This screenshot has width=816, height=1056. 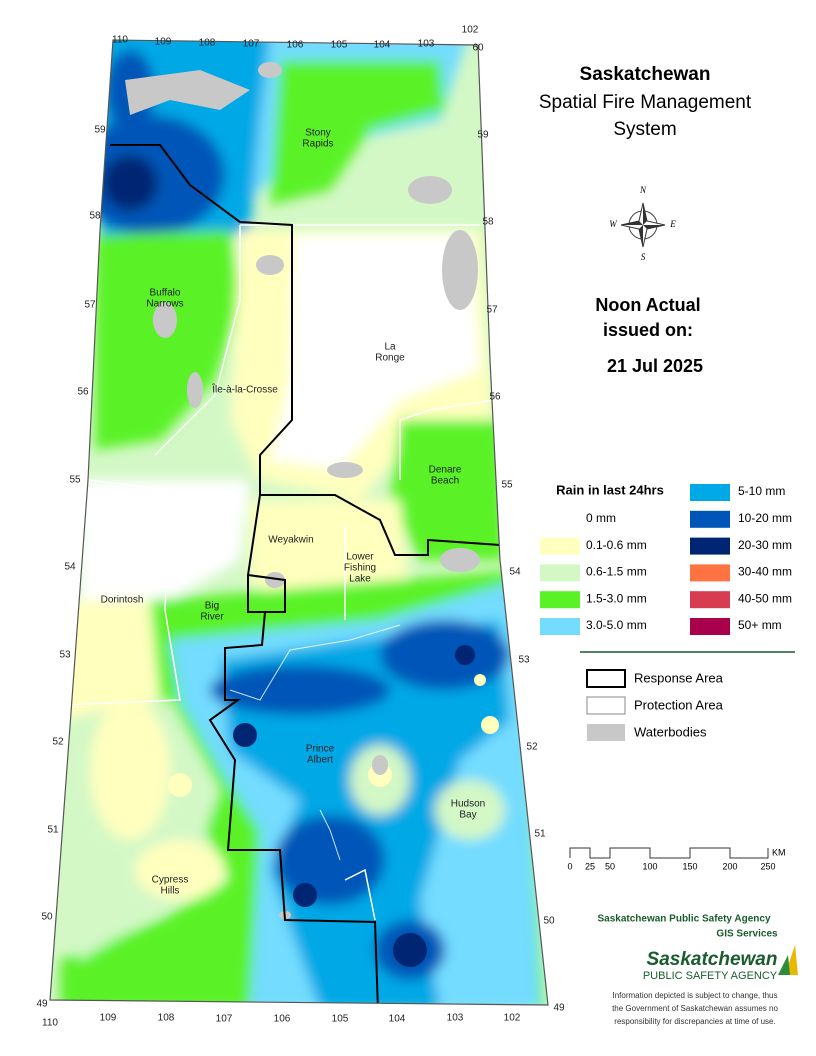 What do you see at coordinates (540, 834) in the screenshot?
I see `graticule-label: 51` at bounding box center [540, 834].